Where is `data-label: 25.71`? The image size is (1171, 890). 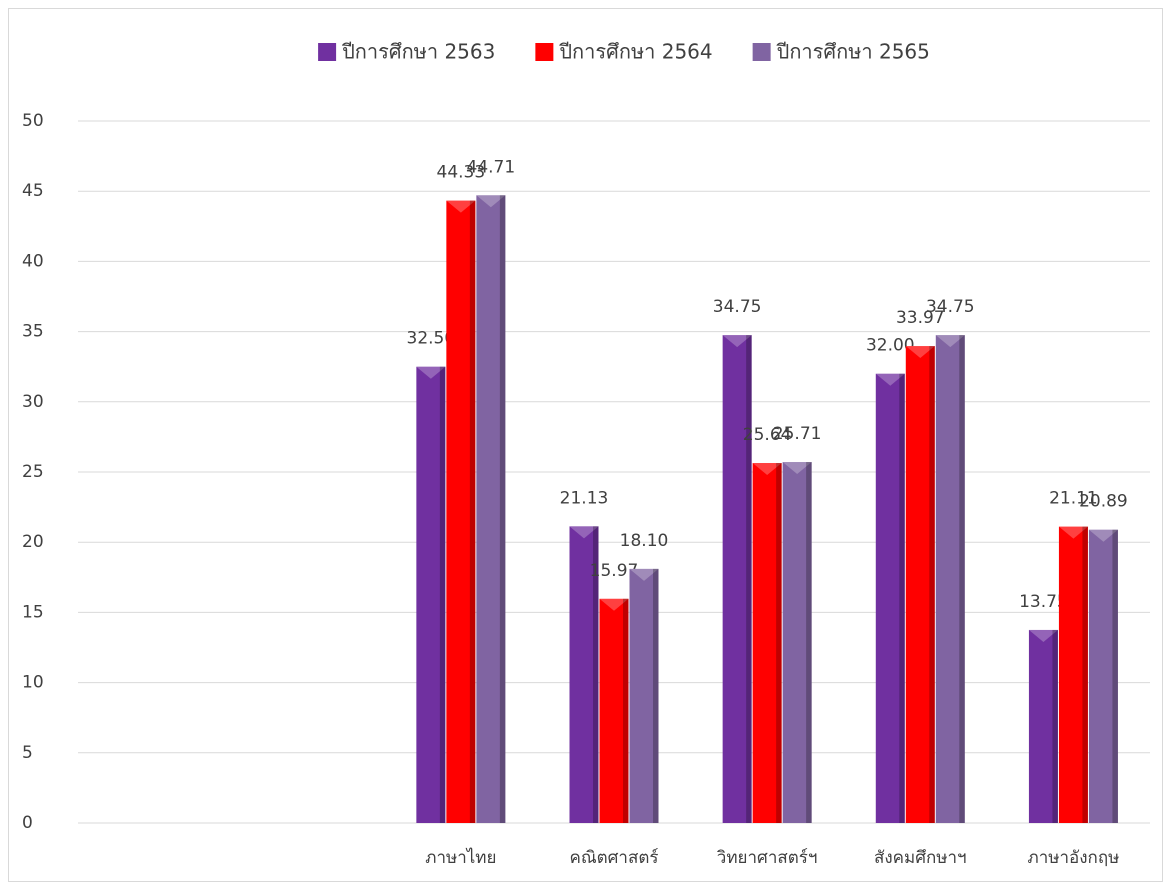 data-label: 25.71 is located at coordinates (797, 434).